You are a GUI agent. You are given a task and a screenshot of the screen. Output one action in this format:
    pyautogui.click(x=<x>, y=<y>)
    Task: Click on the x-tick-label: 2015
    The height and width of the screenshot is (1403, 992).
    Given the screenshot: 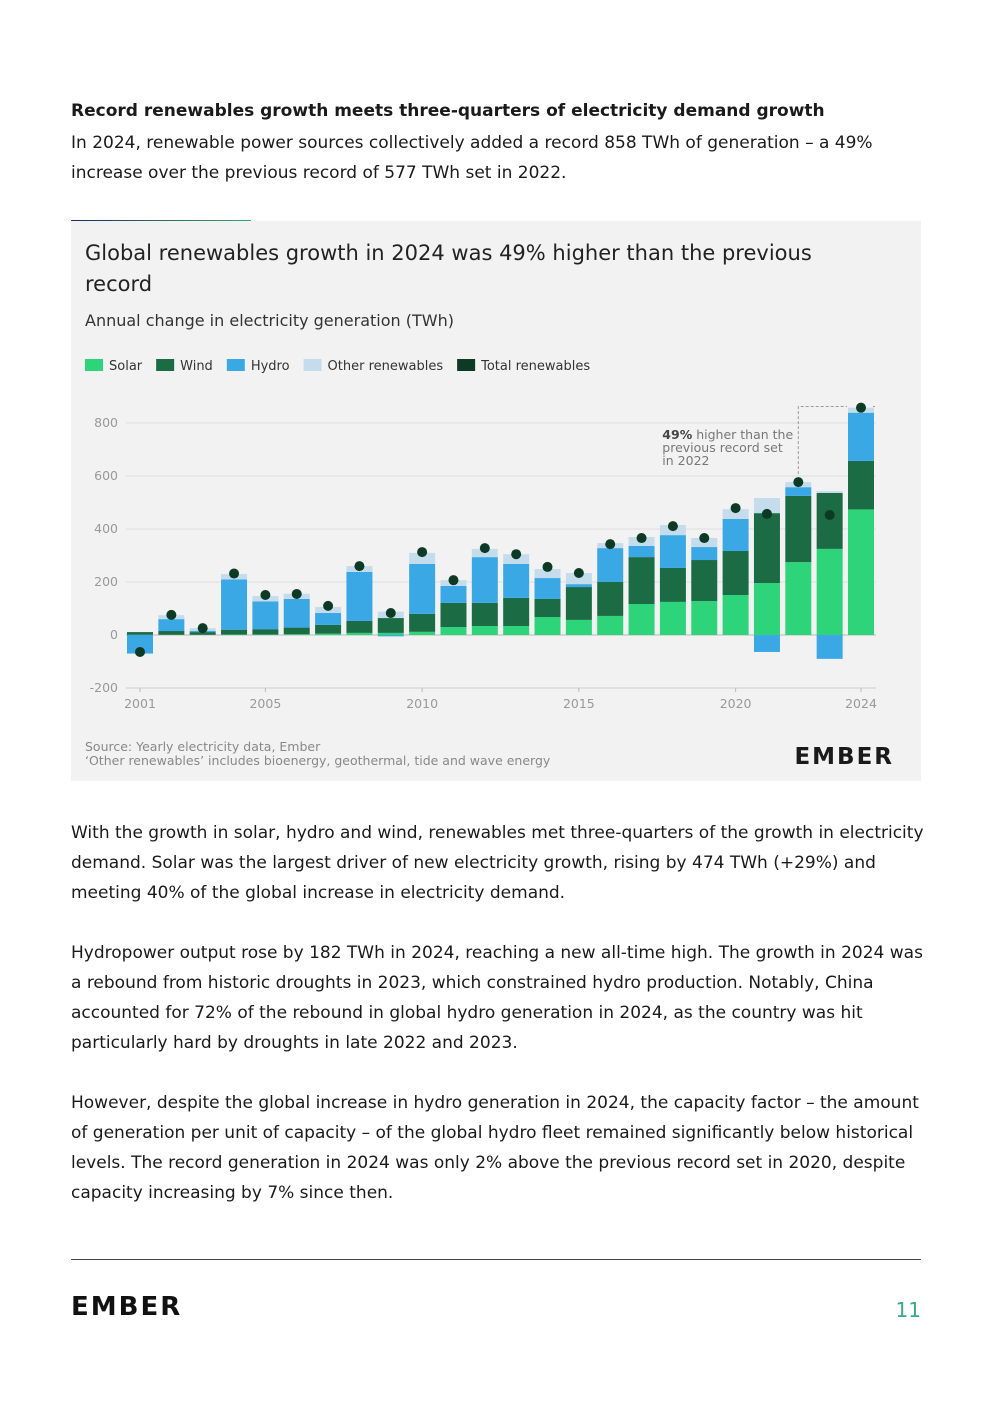 What is the action you would take?
    pyautogui.click(x=579, y=703)
    